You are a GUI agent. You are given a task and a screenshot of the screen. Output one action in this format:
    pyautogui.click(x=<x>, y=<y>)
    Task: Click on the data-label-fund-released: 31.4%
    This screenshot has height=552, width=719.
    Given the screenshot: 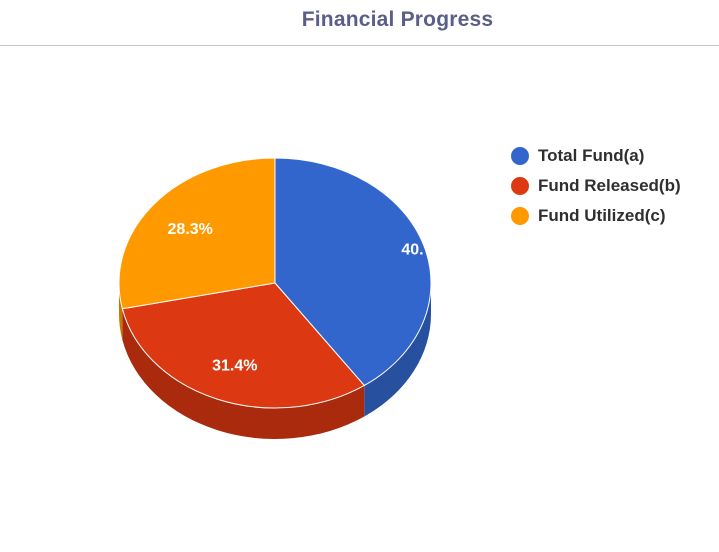 What is the action you would take?
    pyautogui.click(x=234, y=365)
    